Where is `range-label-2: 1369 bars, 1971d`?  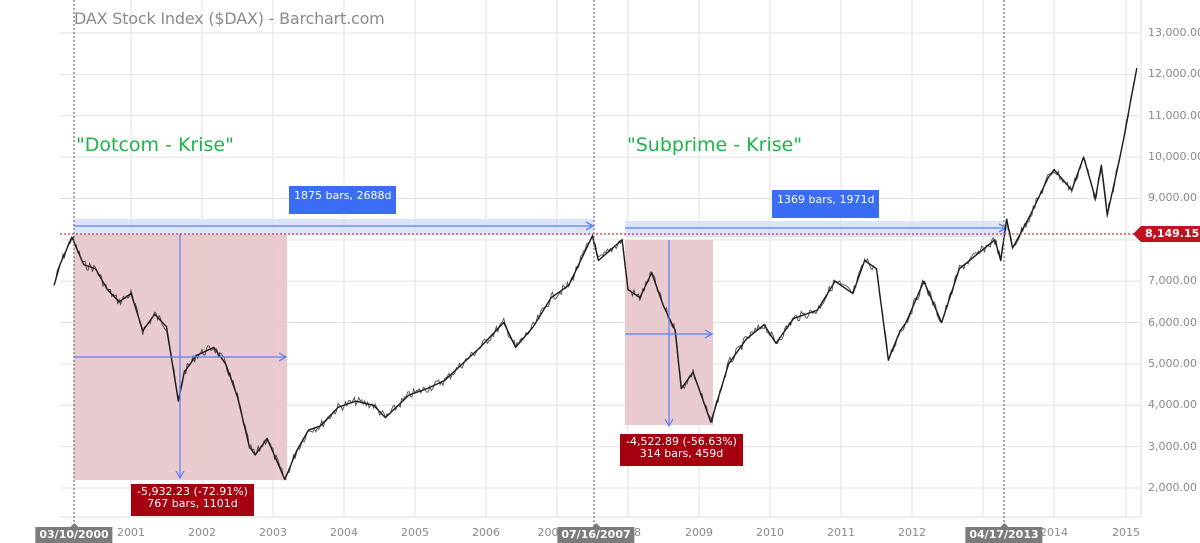
range-label-2: 1369 bars, 1971d is located at coordinates (826, 204).